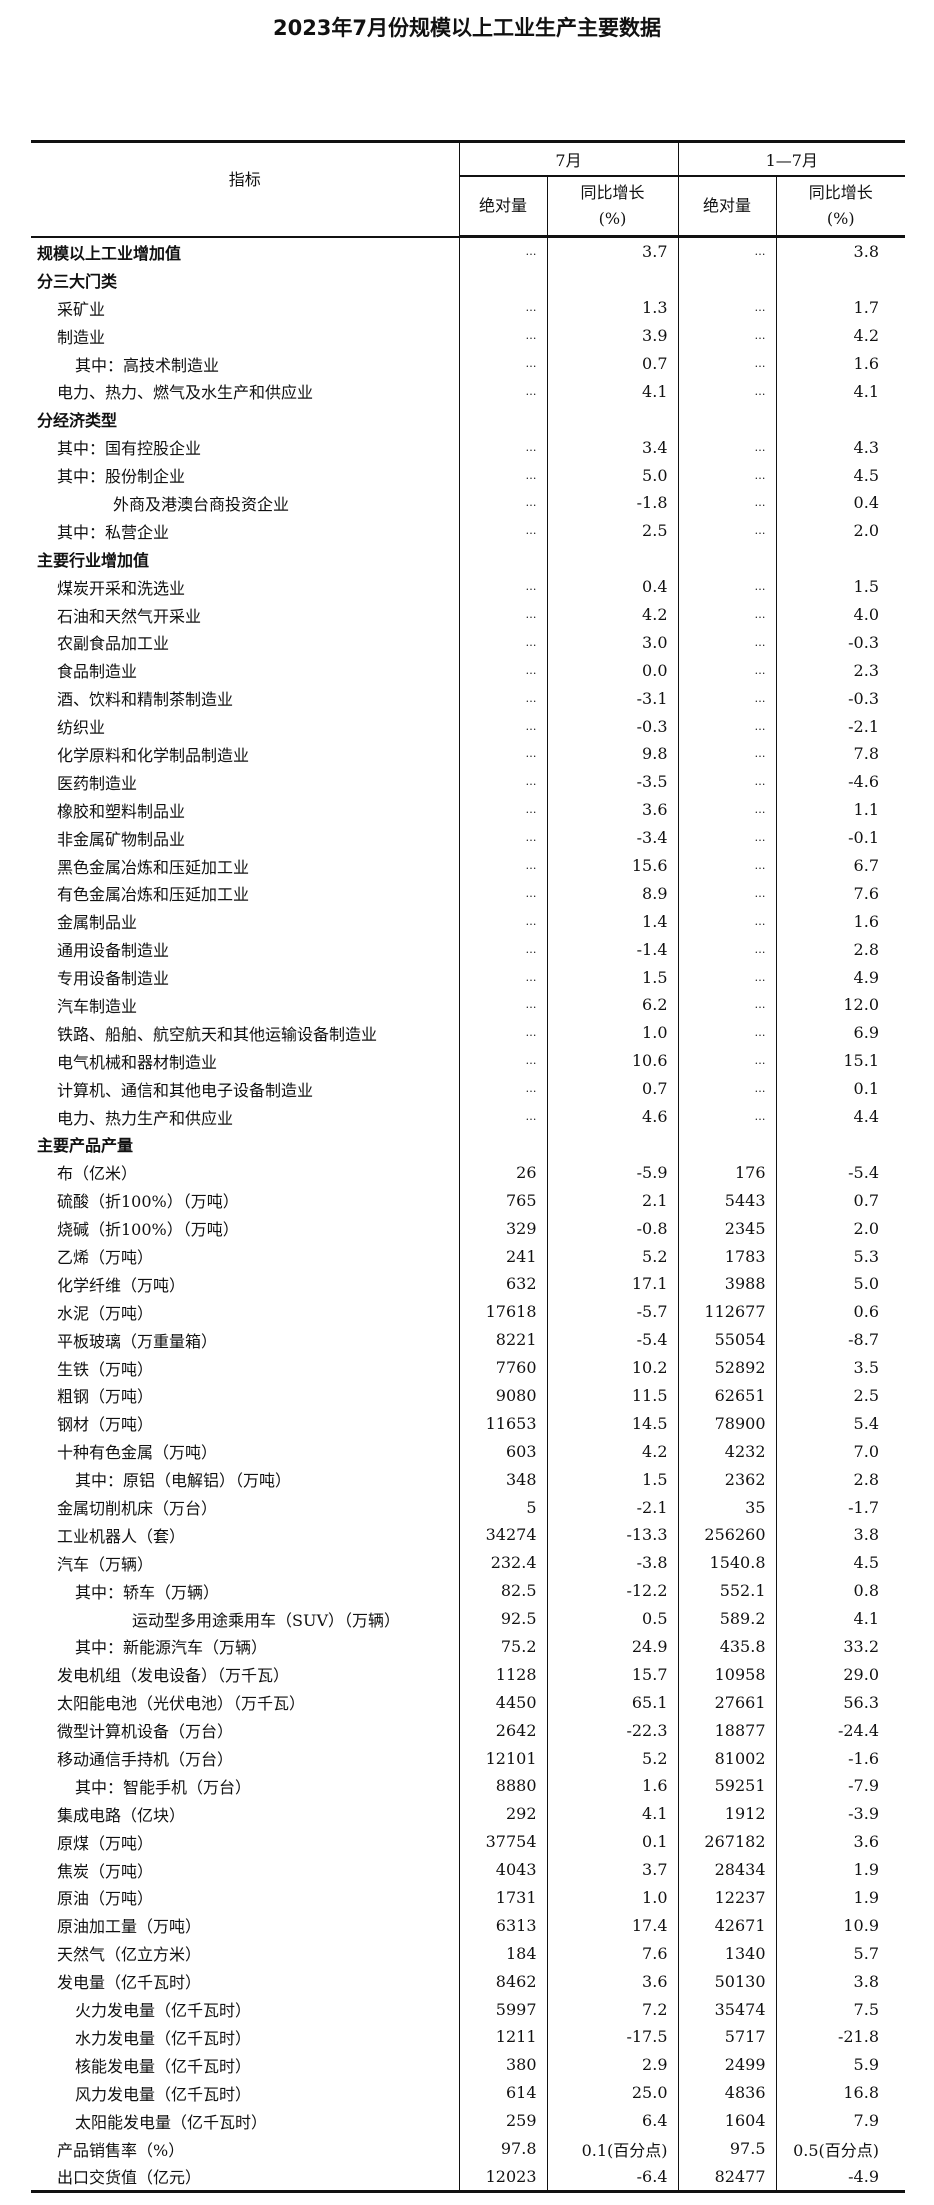  I want to click on july-absolute: 380, so click(502, 2064).